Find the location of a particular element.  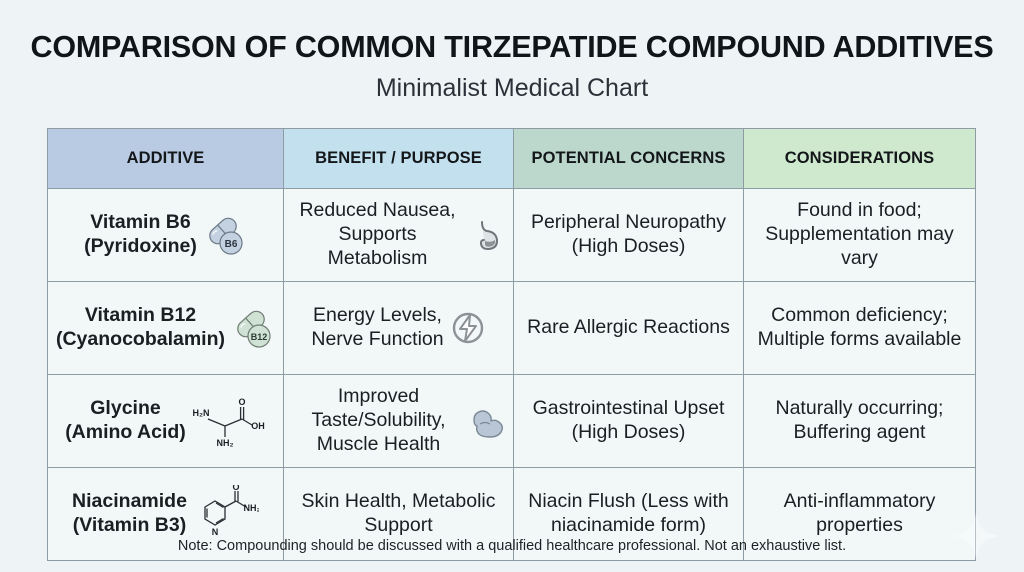

cell-additive-niacinamide: Niacinamide (Vitamin B3) is located at coordinates (165, 514).